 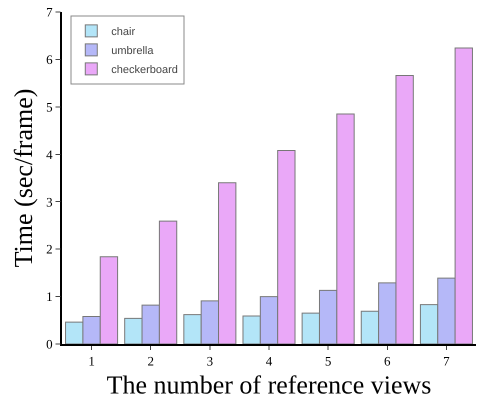 What do you see at coordinates (269, 385) in the screenshot?
I see `x-axis-title: The number of reference views` at bounding box center [269, 385].